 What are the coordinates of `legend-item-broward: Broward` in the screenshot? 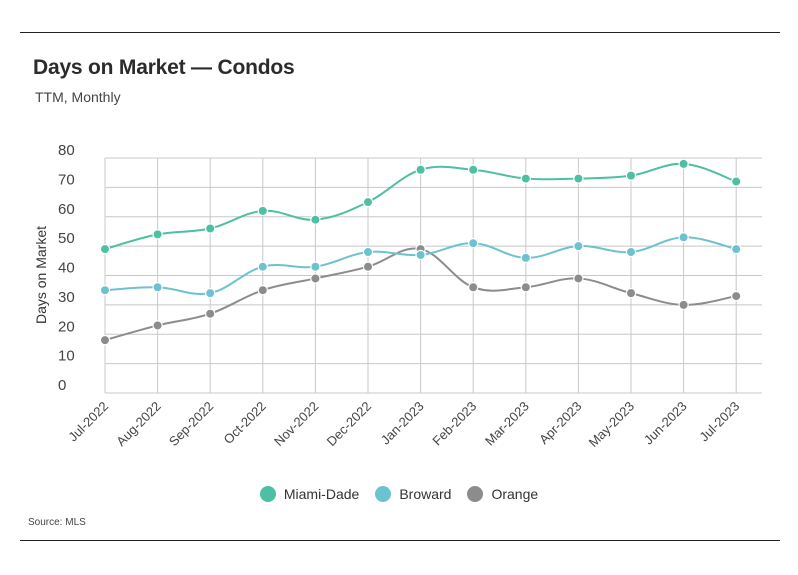 It's located at (413, 494).